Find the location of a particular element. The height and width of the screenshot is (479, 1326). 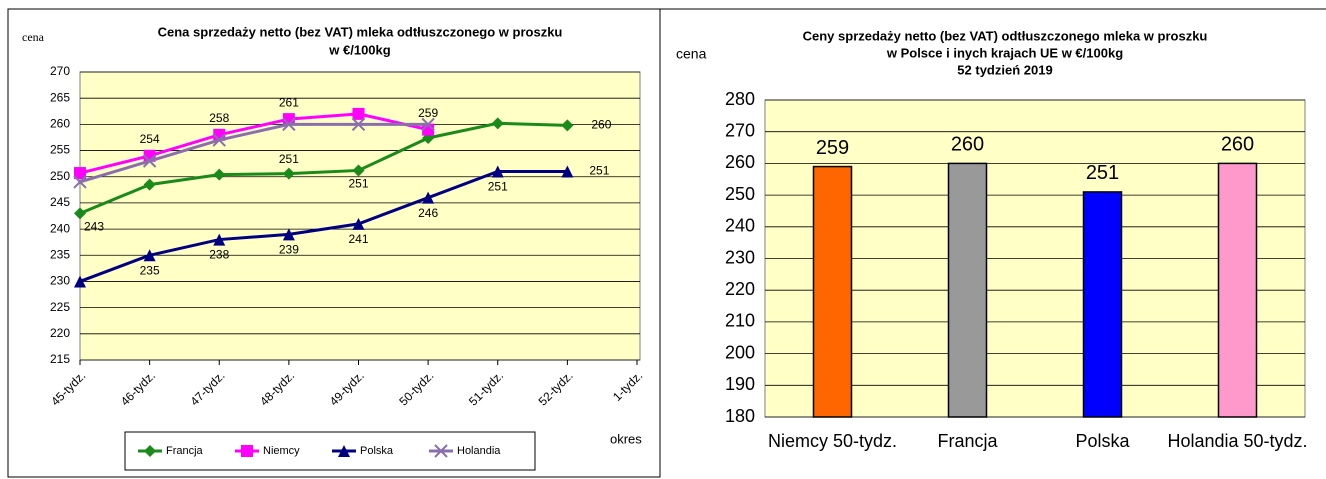

x-tick-label: 47-tydz. is located at coordinates (208, 388).